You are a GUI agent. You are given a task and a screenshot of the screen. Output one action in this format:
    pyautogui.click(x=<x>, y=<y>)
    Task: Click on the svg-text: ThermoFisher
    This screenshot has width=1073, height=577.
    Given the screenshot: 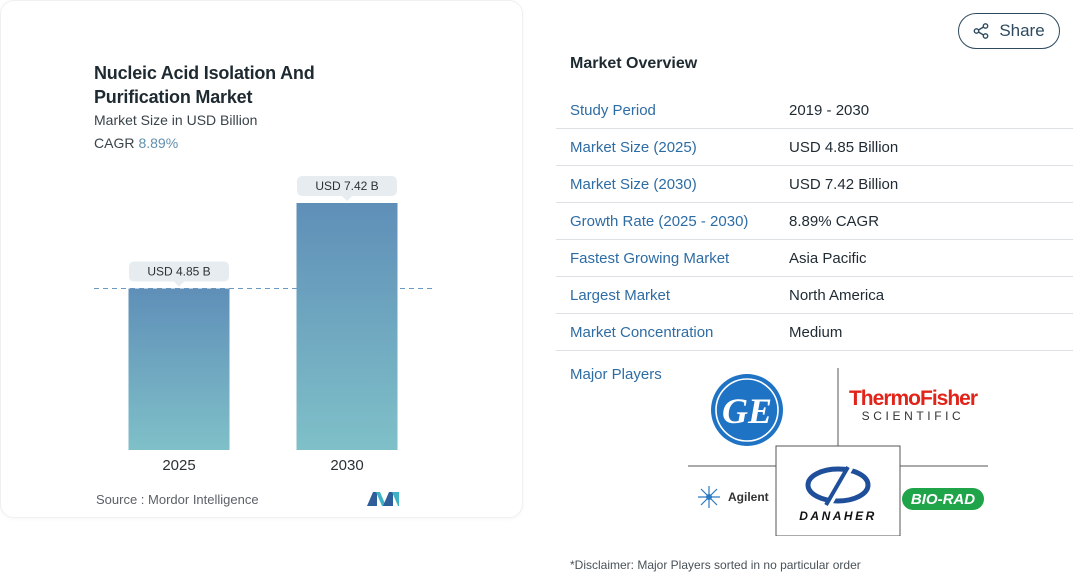 What is the action you would take?
    pyautogui.click(x=913, y=398)
    